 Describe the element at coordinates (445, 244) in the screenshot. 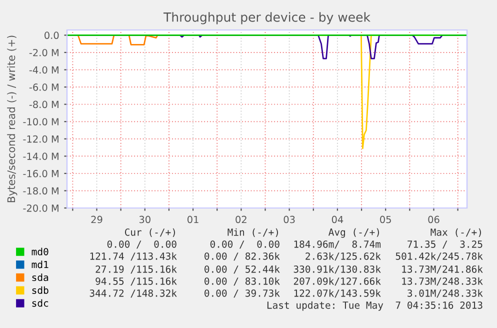

I see `text: 71.35 / 3.25` at that location.